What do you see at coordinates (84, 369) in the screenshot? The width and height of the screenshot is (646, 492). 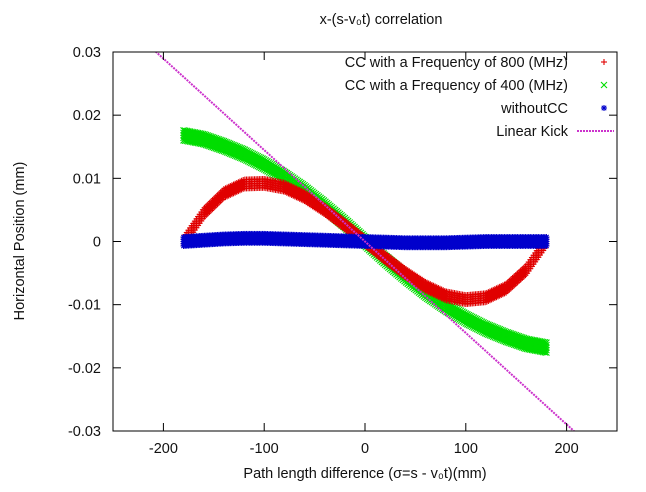 I see `y-tick-label: -0.02` at bounding box center [84, 369].